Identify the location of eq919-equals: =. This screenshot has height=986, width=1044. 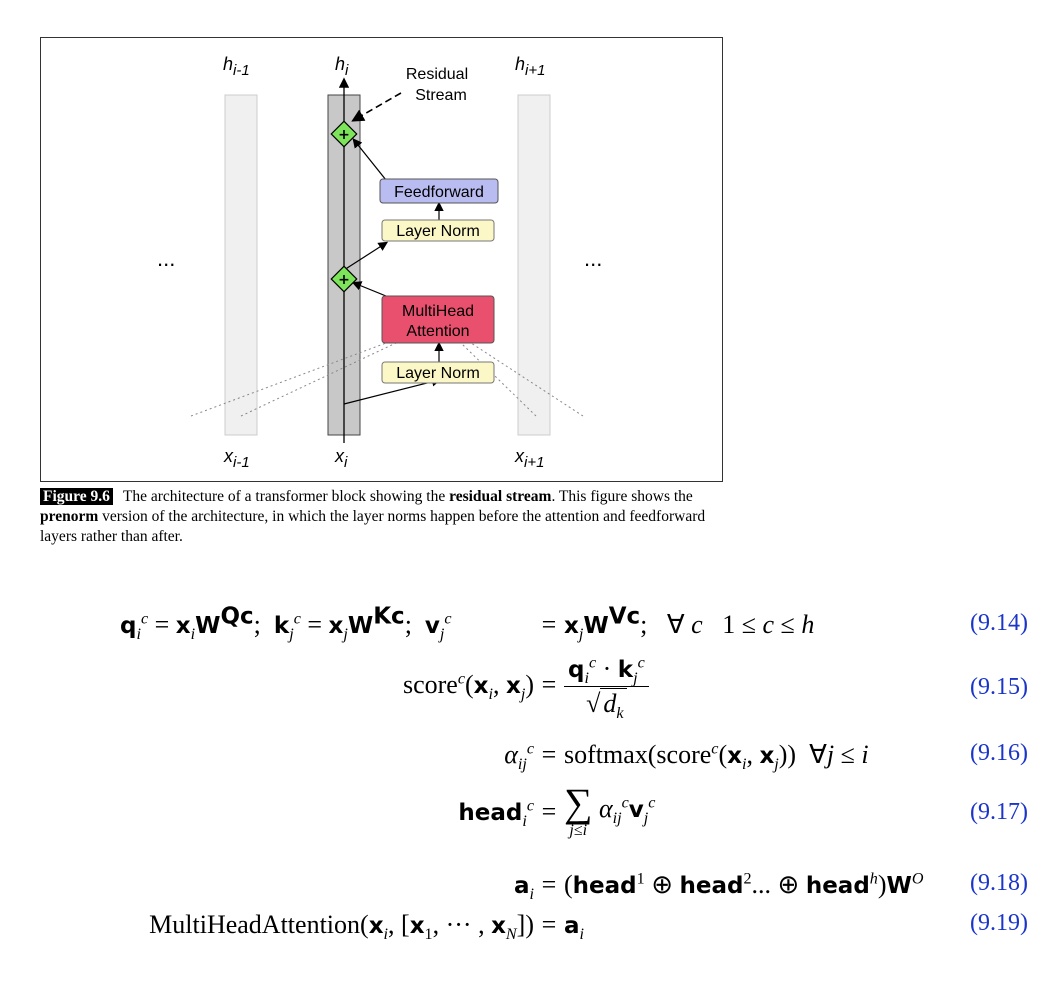
(549, 924).